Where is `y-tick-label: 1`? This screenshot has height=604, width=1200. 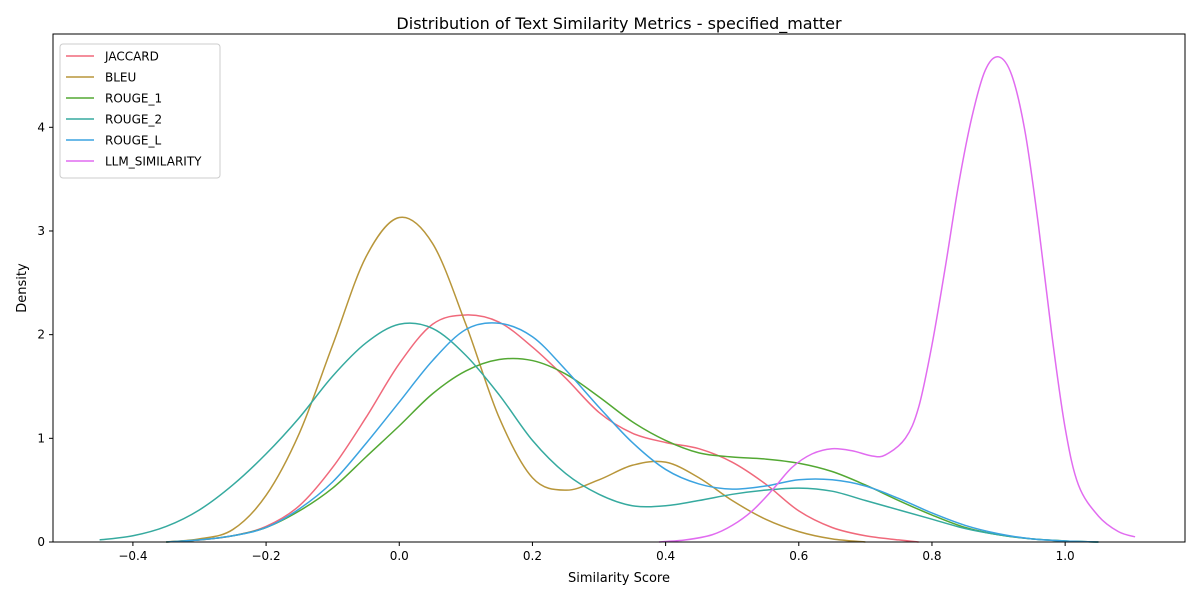 y-tick-label: 1 is located at coordinates (41, 438).